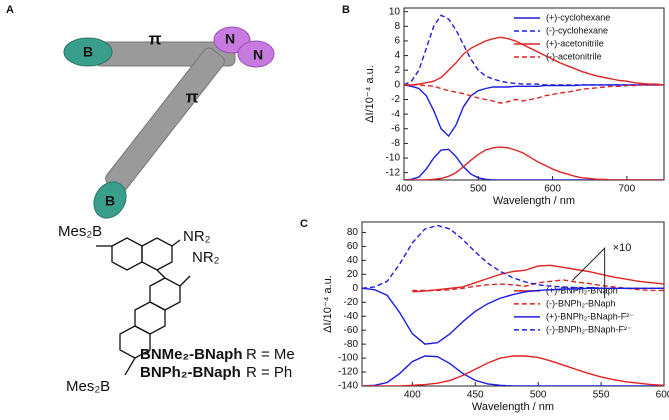 Image resolution: width=669 pixels, height=420 pixels. I want to click on annotation: ×10, so click(622, 248).